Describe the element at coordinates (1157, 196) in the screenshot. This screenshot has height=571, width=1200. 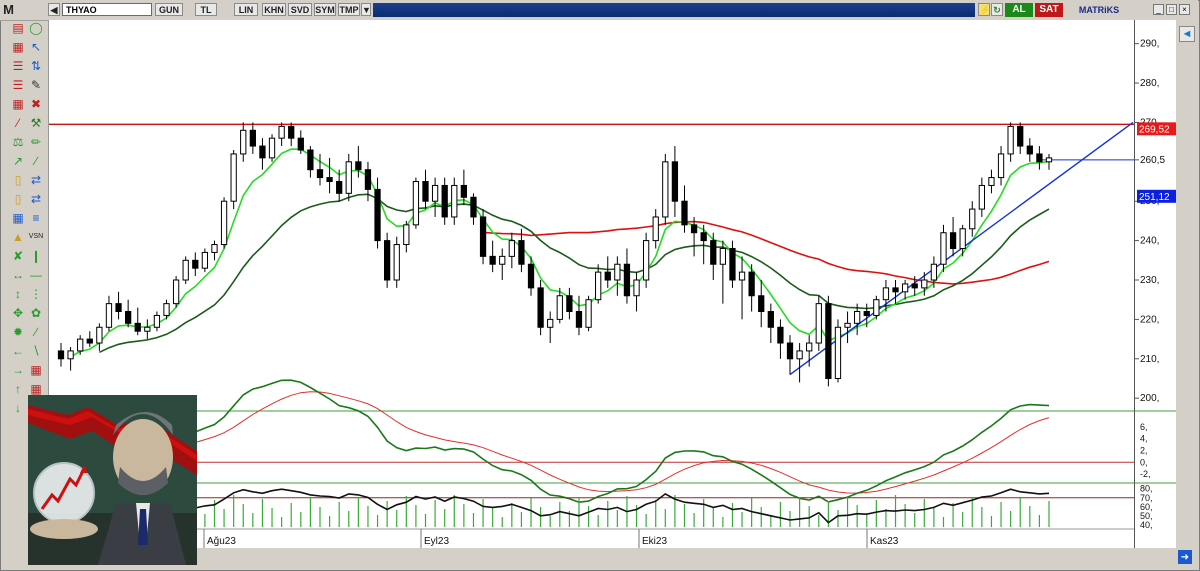
I see `price-badge-low` at that location.